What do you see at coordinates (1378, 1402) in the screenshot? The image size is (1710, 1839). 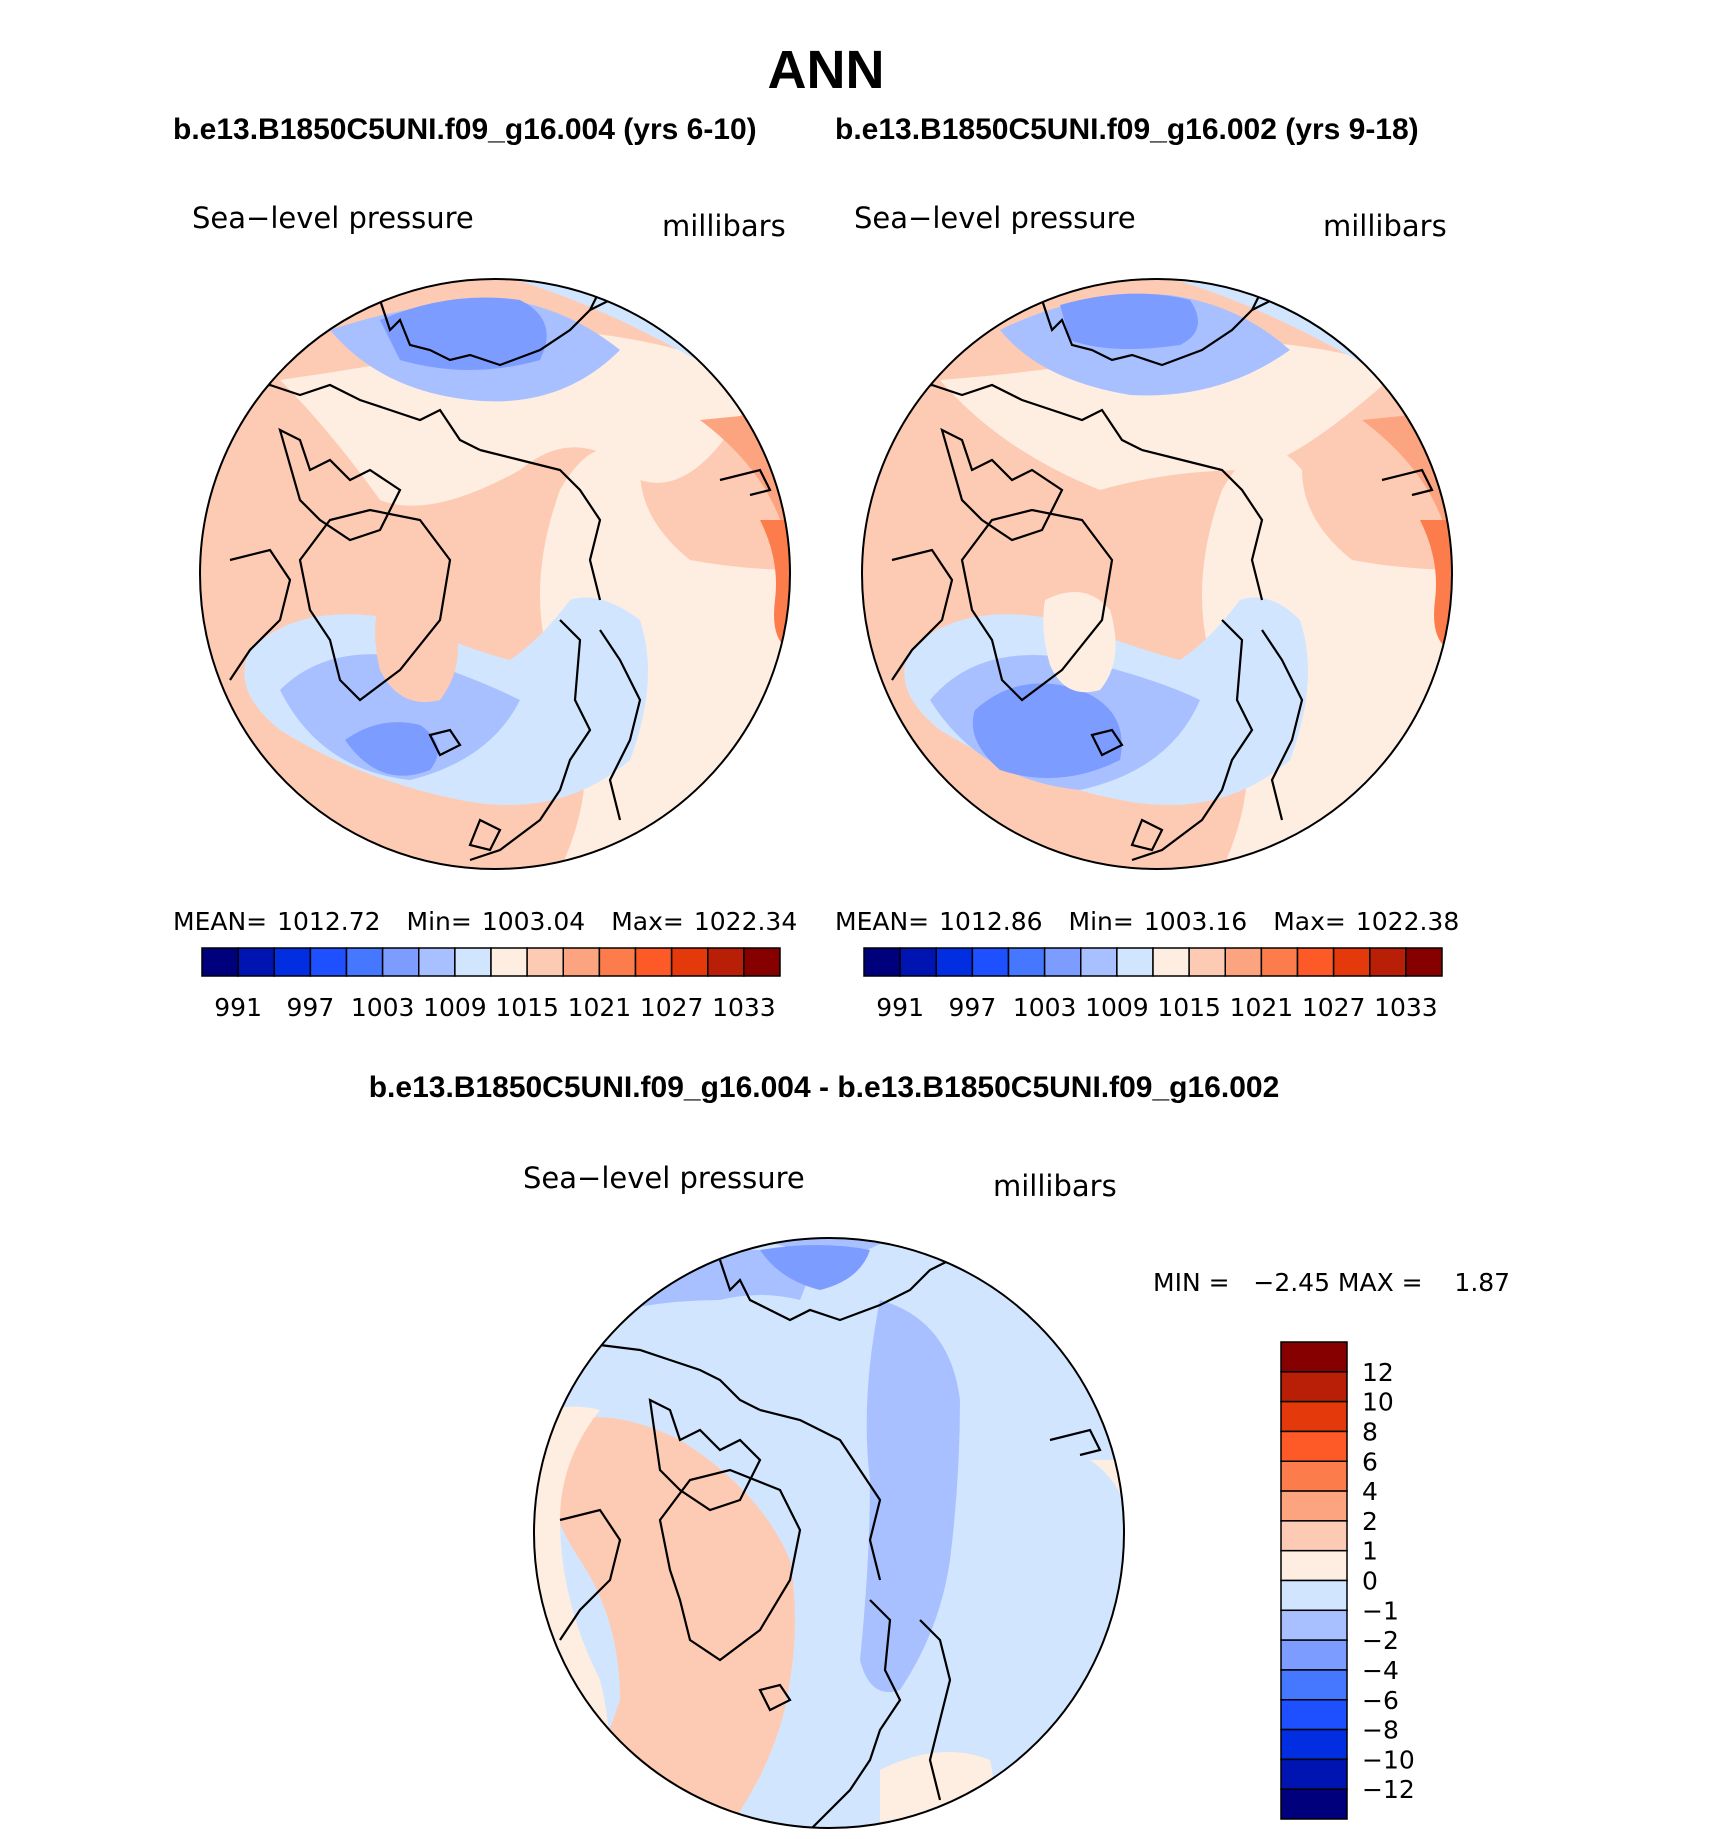 I see `colorbar-tick-label: 10` at bounding box center [1378, 1402].